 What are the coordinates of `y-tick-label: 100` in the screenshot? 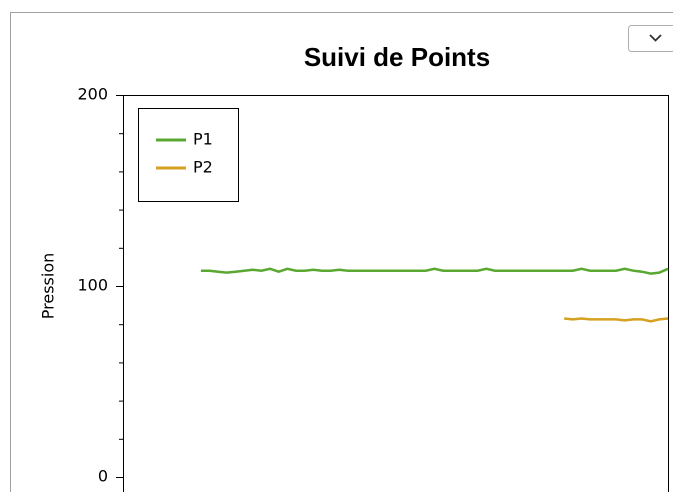 It's located at (92, 285).